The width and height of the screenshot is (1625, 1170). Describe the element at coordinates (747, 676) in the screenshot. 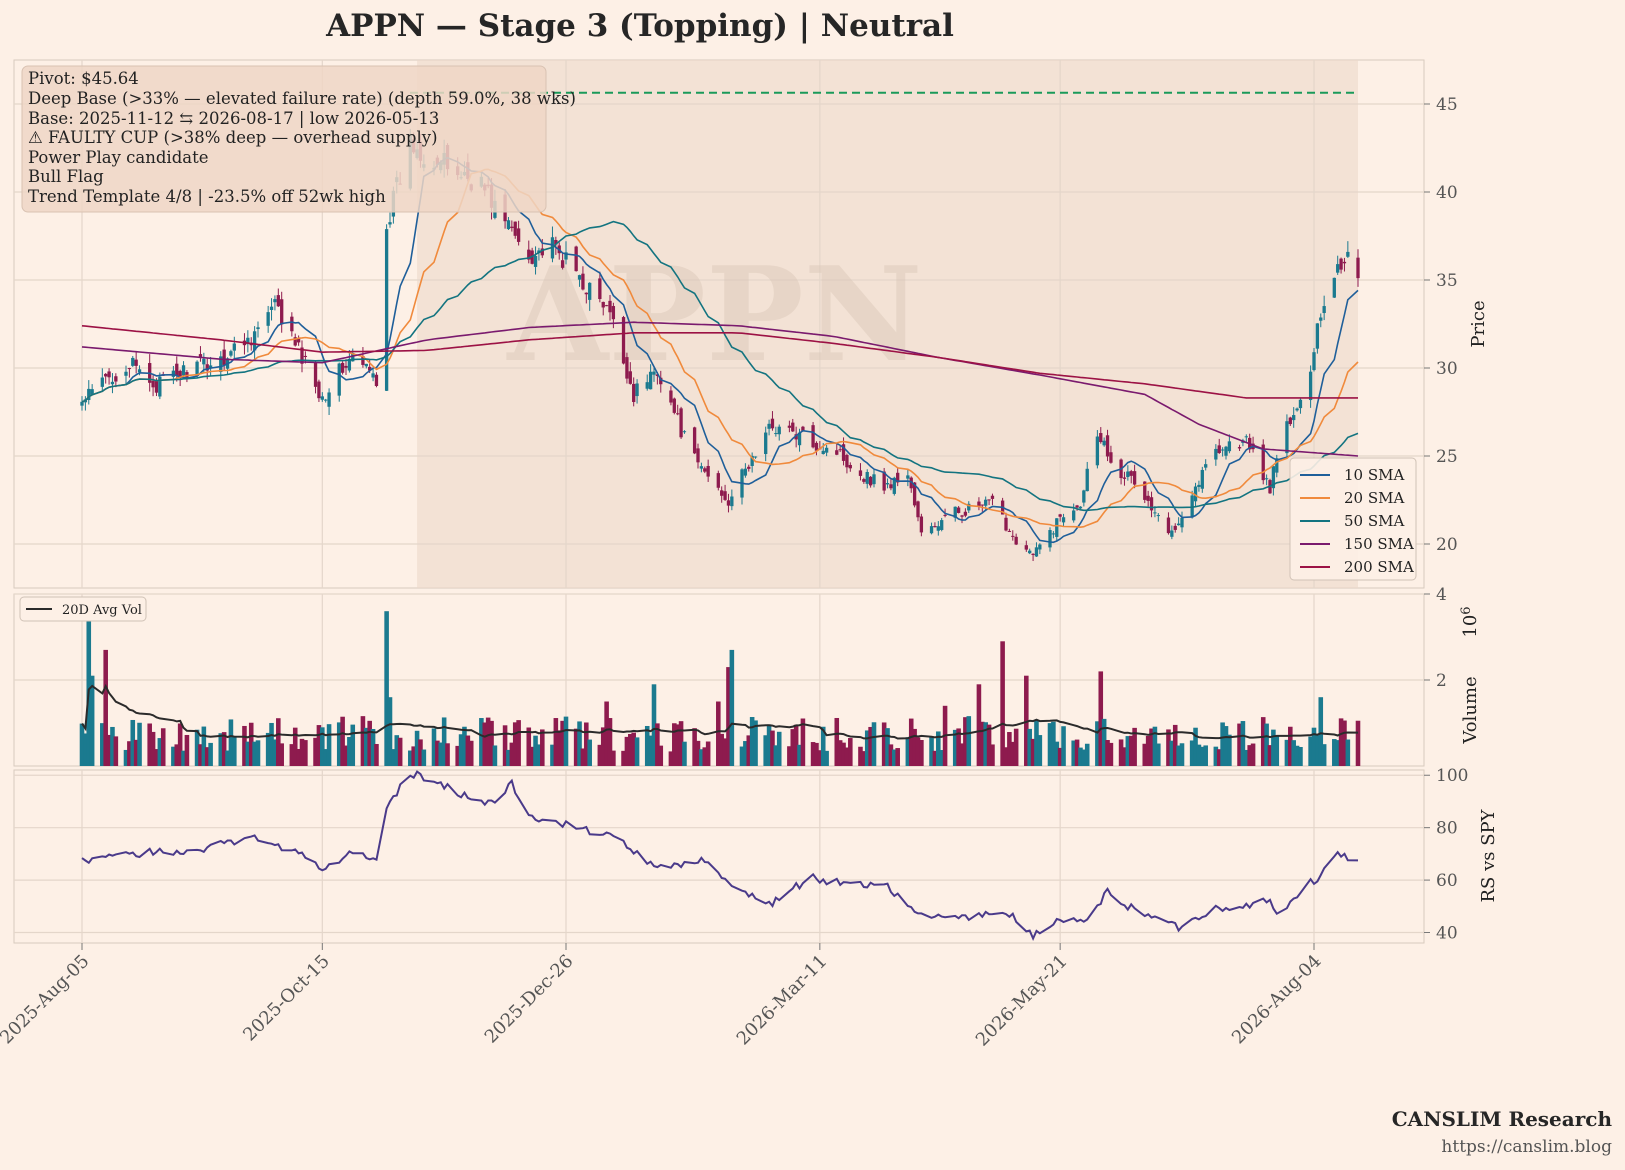

I see `volume-panel: 24 Volume 106 20D Avg Vol` at that location.